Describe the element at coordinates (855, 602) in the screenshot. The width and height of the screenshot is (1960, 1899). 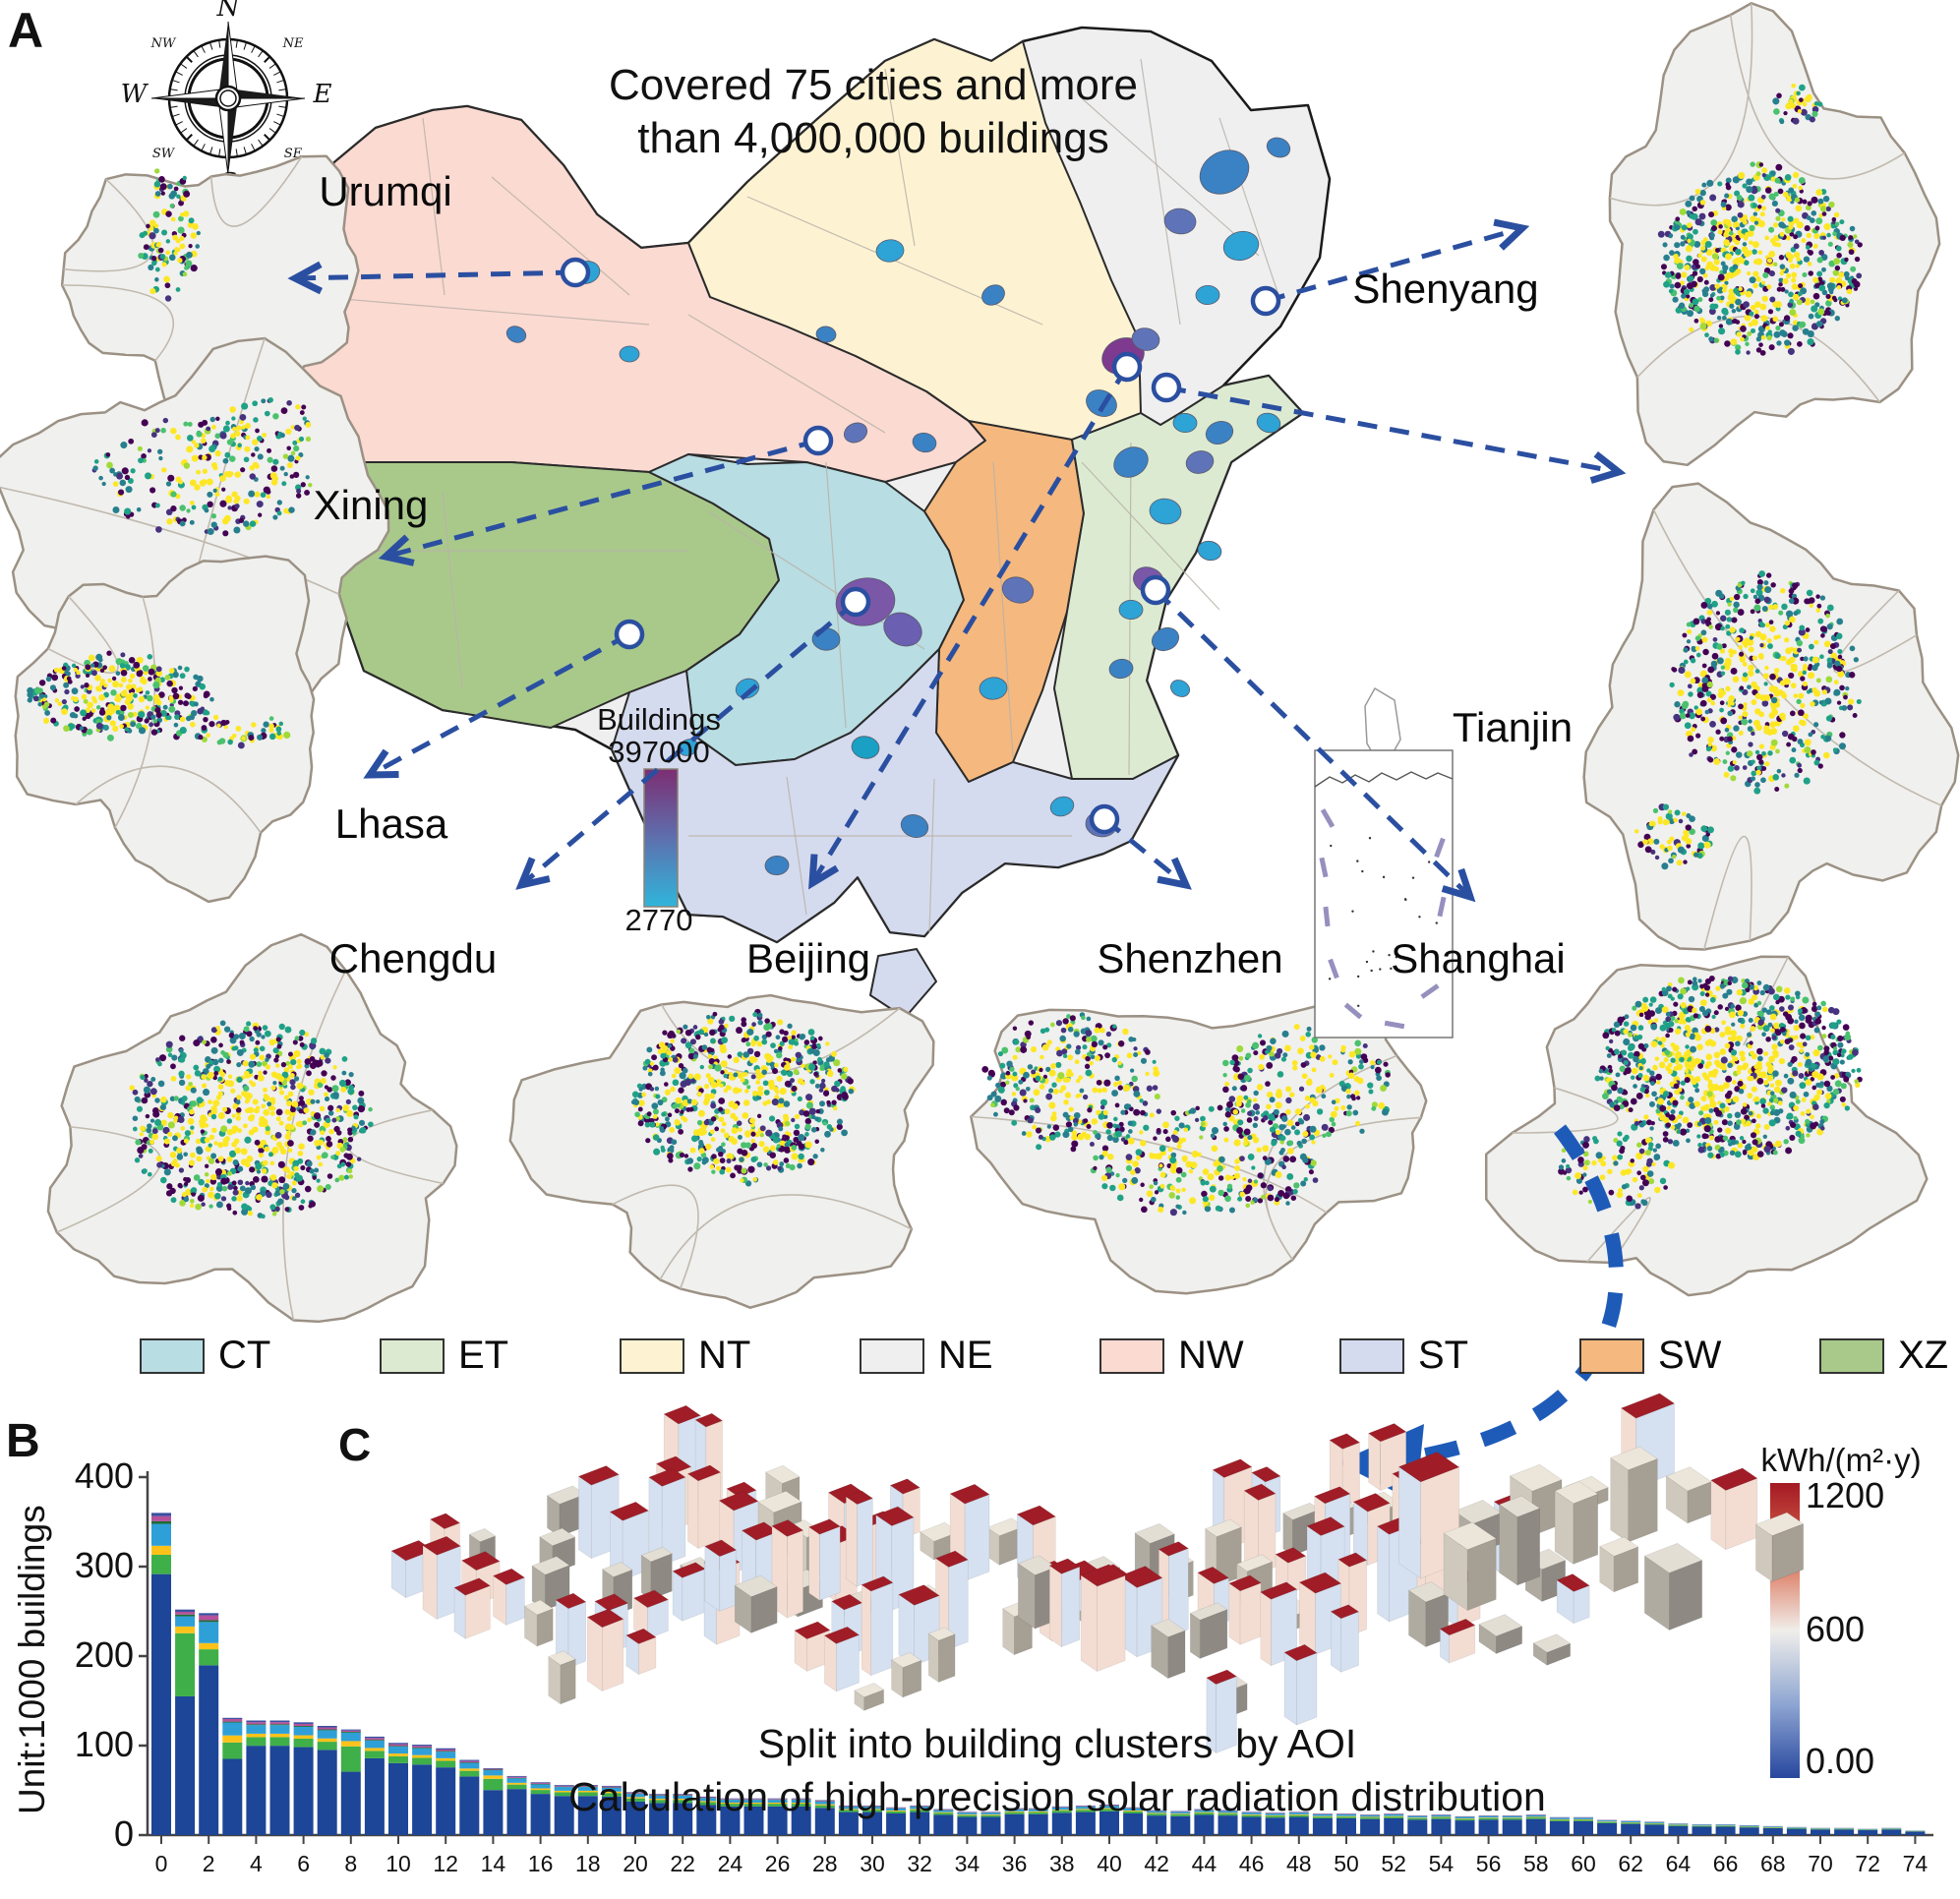
I see `city-marker-chengdu` at that location.